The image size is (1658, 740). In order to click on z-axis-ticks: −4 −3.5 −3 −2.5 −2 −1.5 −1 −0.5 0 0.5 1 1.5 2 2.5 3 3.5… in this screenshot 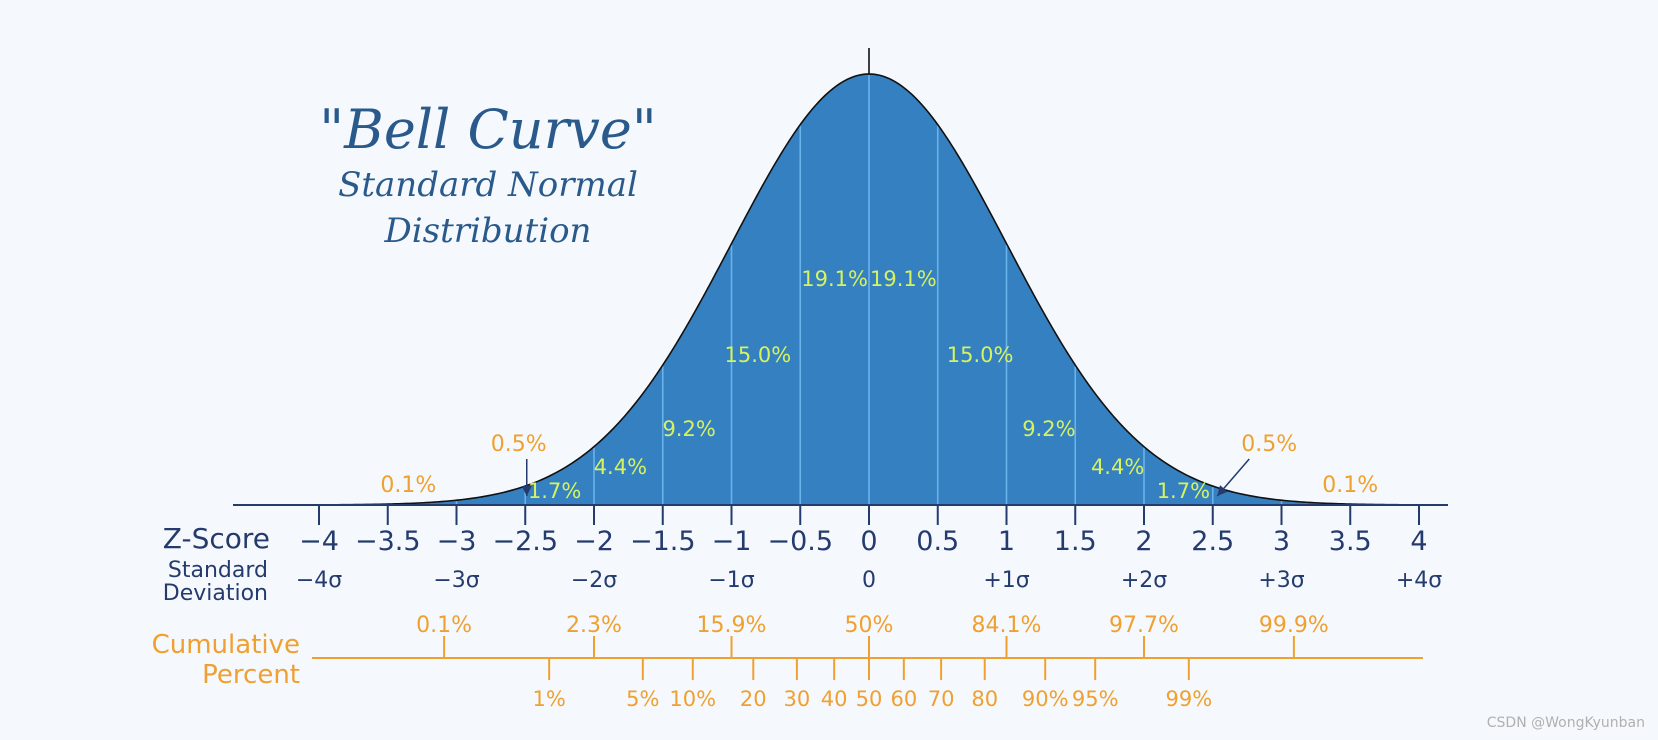, I will do `click(863, 531)`.